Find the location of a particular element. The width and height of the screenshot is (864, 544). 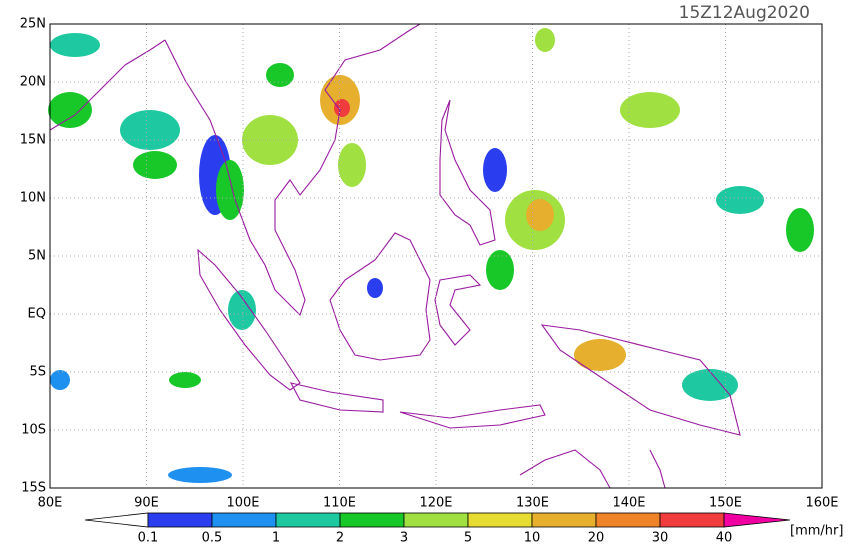

lat-label: 25N is located at coordinates (33, 24).